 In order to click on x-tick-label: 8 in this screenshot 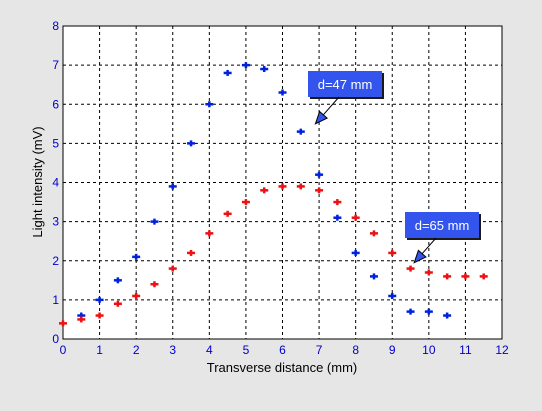, I will do `click(355, 350)`.